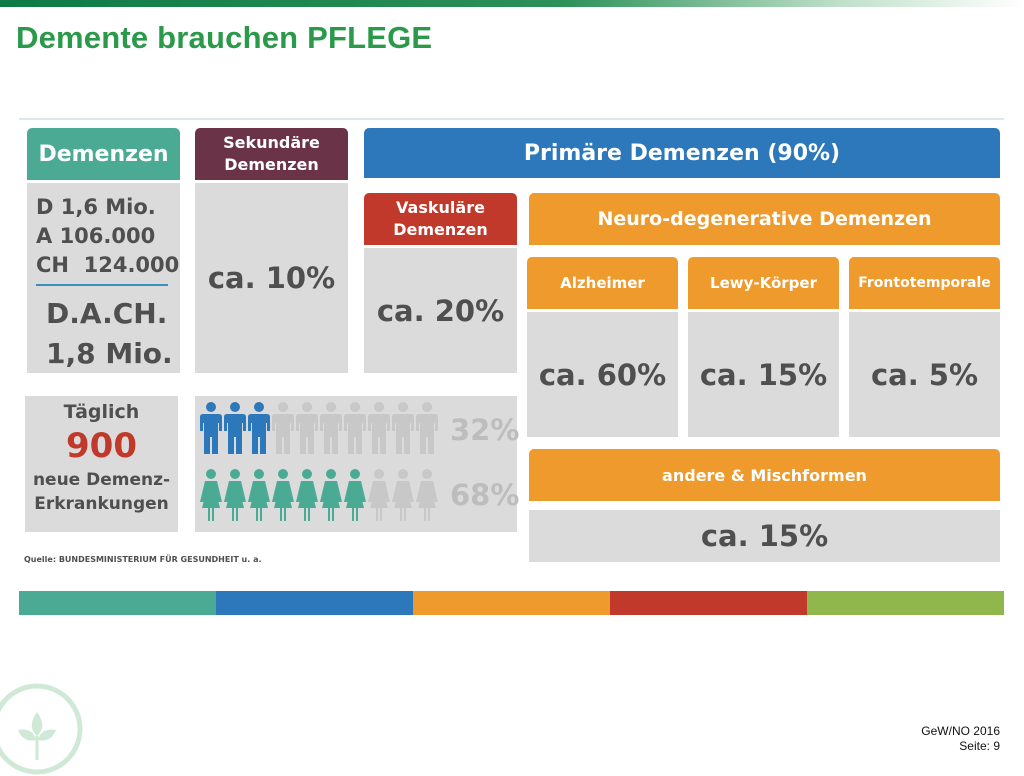 This screenshot has height=776, width=1024. I want to click on male-figures, so click(319, 428).